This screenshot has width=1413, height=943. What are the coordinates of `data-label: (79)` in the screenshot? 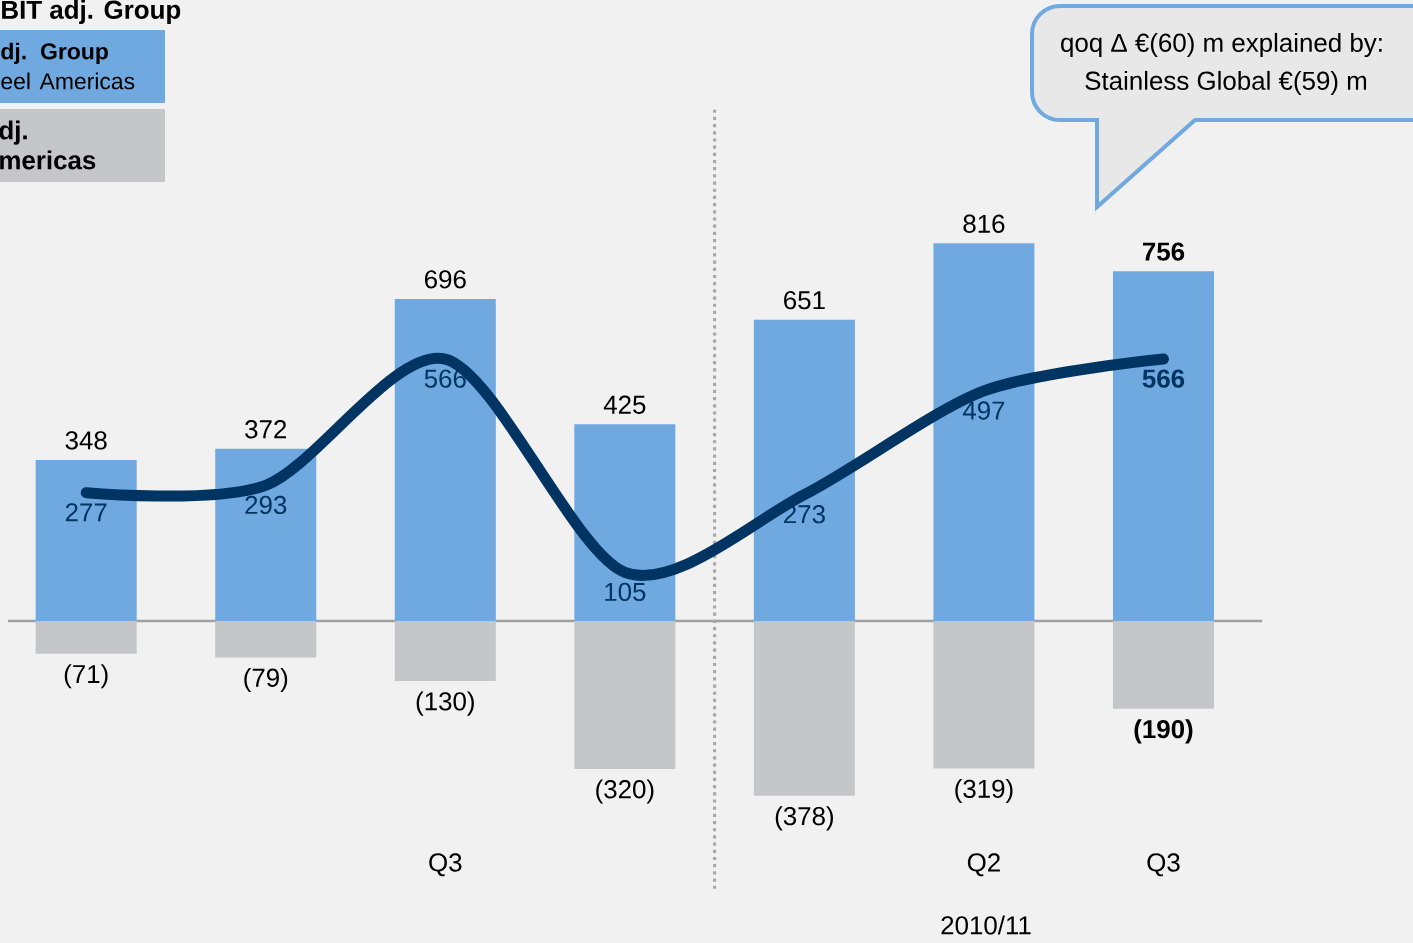 It's located at (266, 680).